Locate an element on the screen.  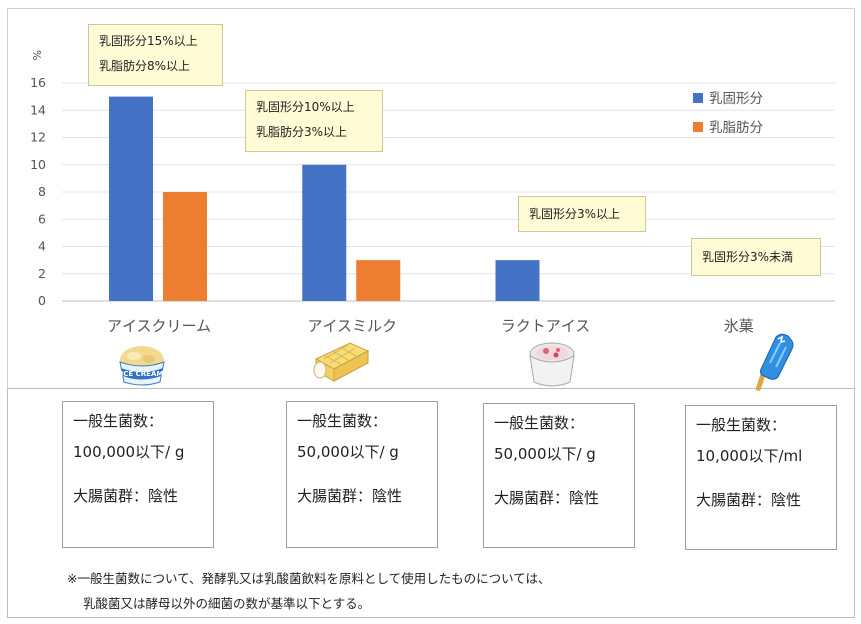
footnote-line-1: ※一般生菌数について、発酵乳又は乳酸菌飲料を原料として使用したものについては、 is located at coordinates (309, 578).